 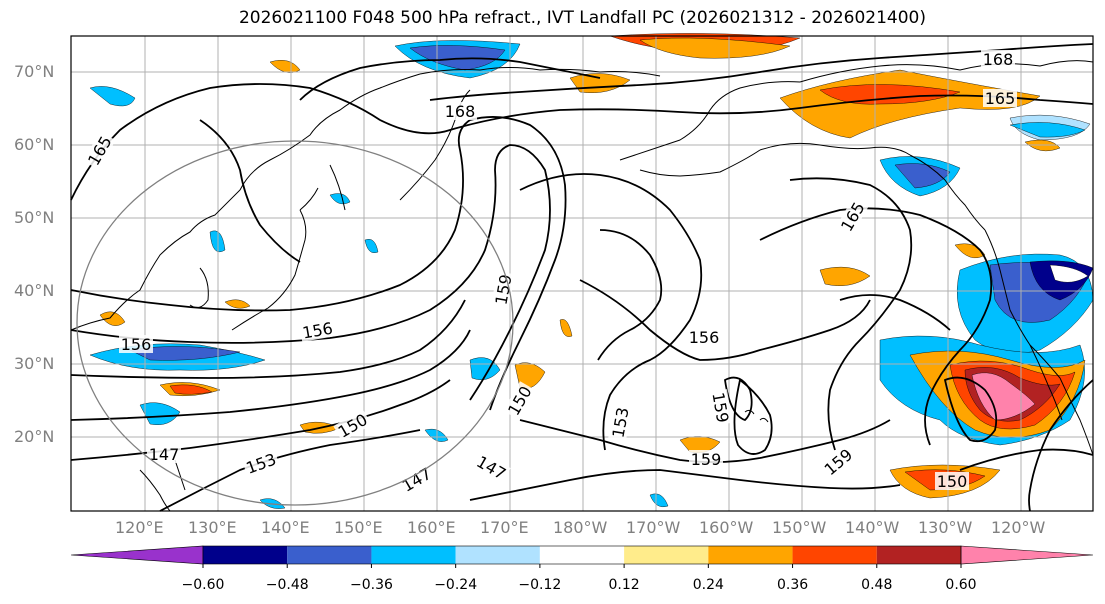 What do you see at coordinates (456, 585) in the screenshot?
I see `colorbar-tick-label: −0.24` at bounding box center [456, 585].